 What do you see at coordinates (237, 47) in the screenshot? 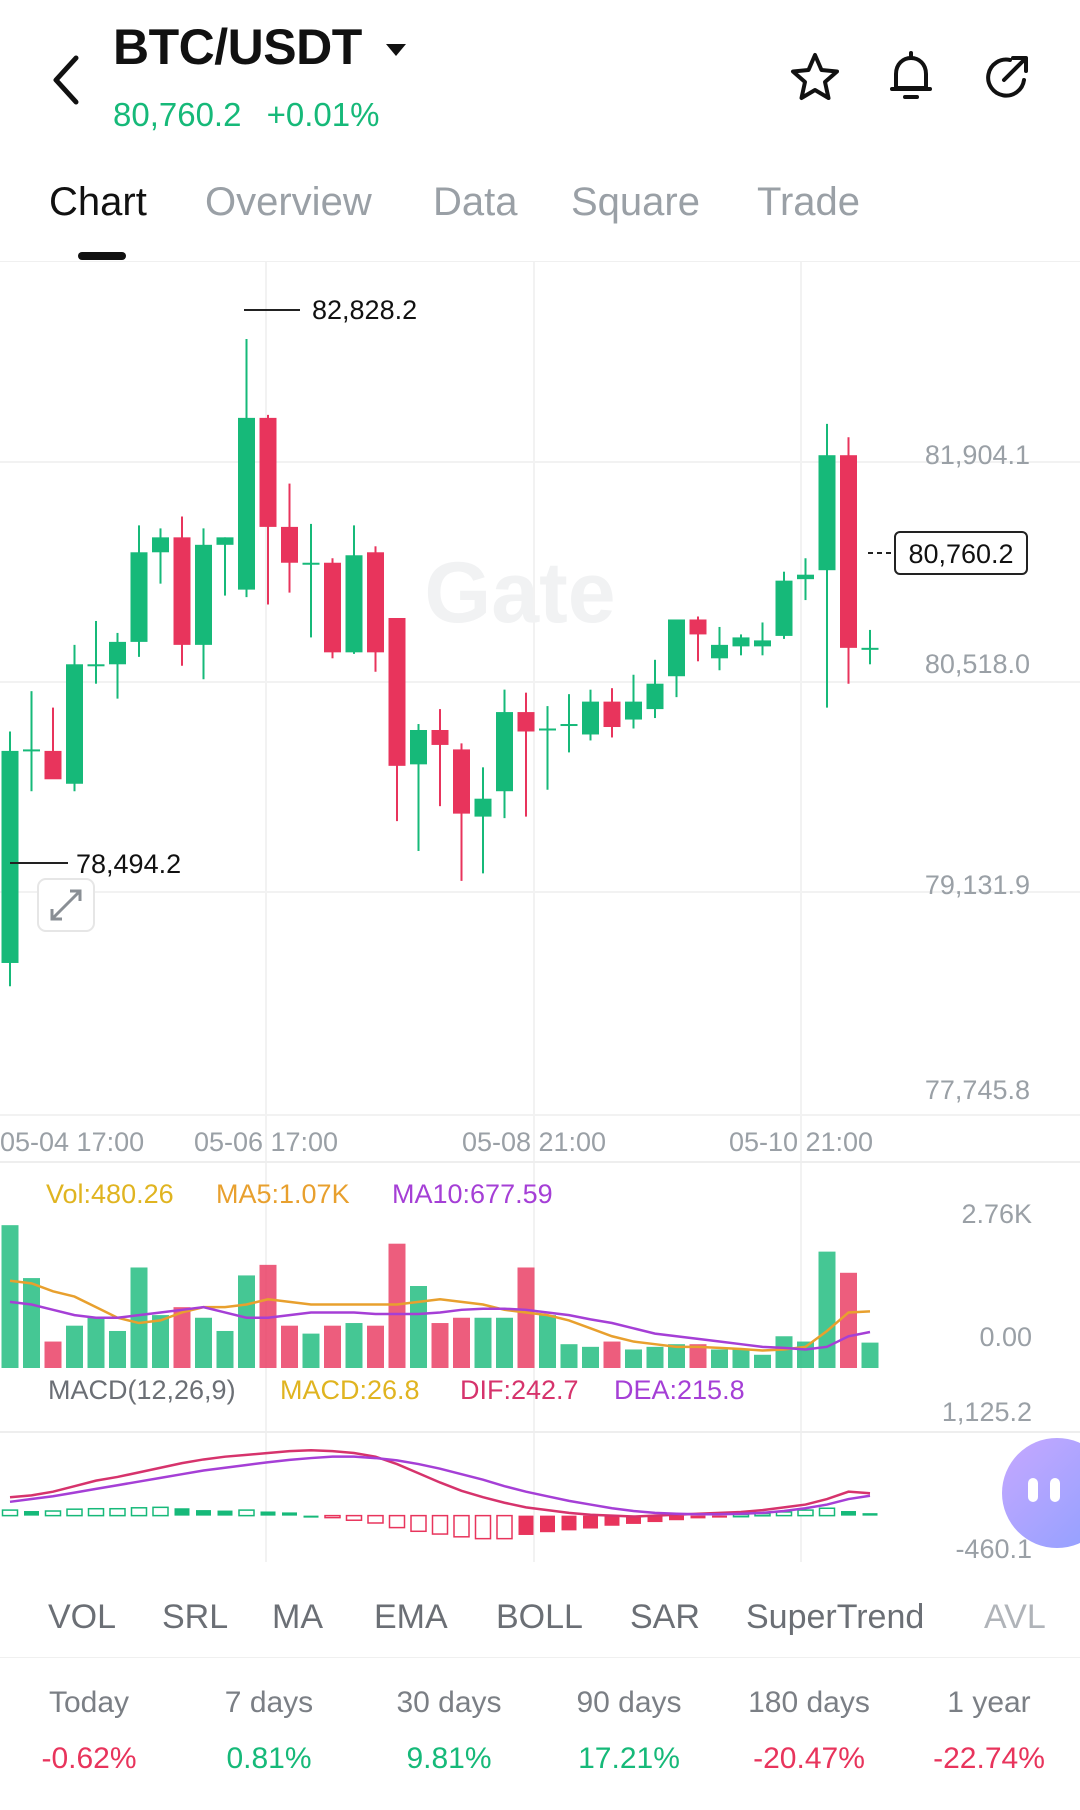
I see `pair-title: BTC/USDT` at bounding box center [237, 47].